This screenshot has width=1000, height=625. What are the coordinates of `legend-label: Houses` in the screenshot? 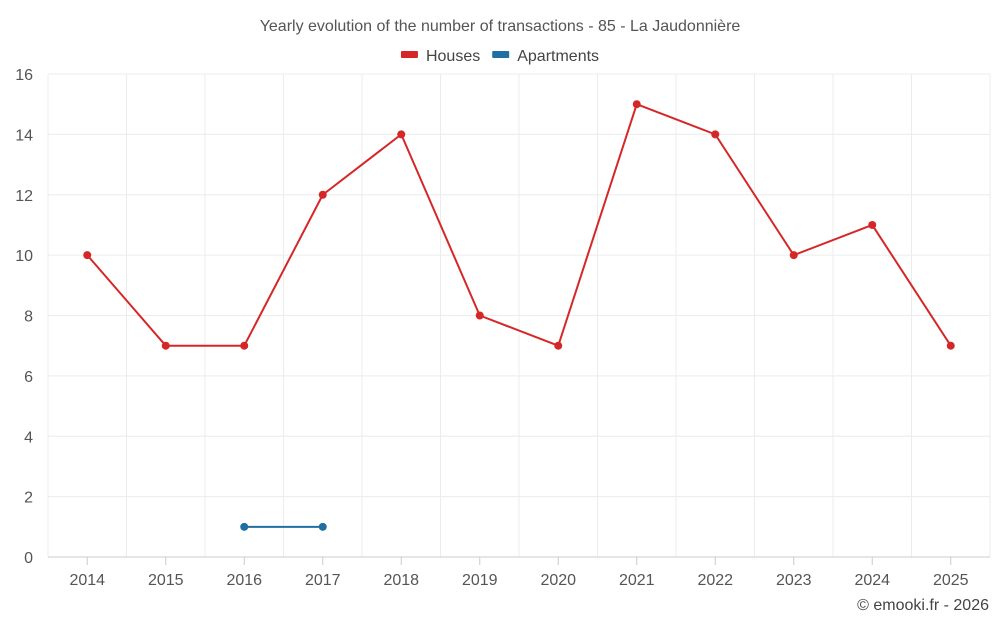 It's located at (453, 56).